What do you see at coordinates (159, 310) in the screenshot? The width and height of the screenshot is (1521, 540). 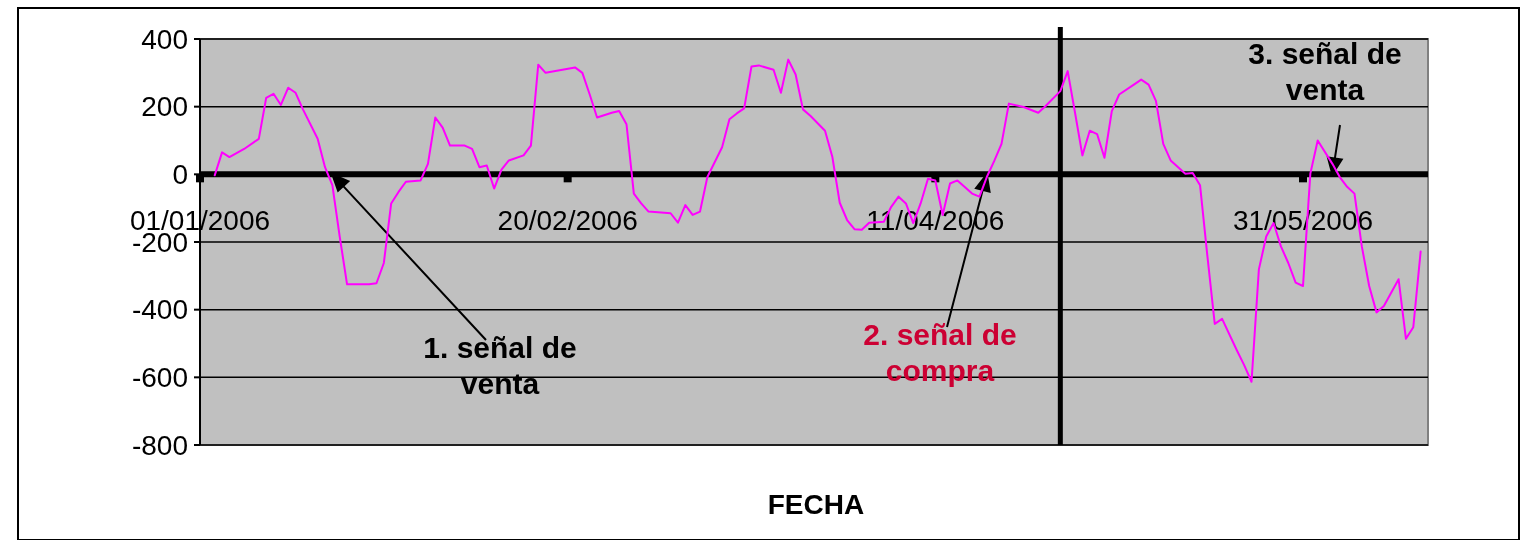 I see `y-tick-label: -400` at bounding box center [159, 310].